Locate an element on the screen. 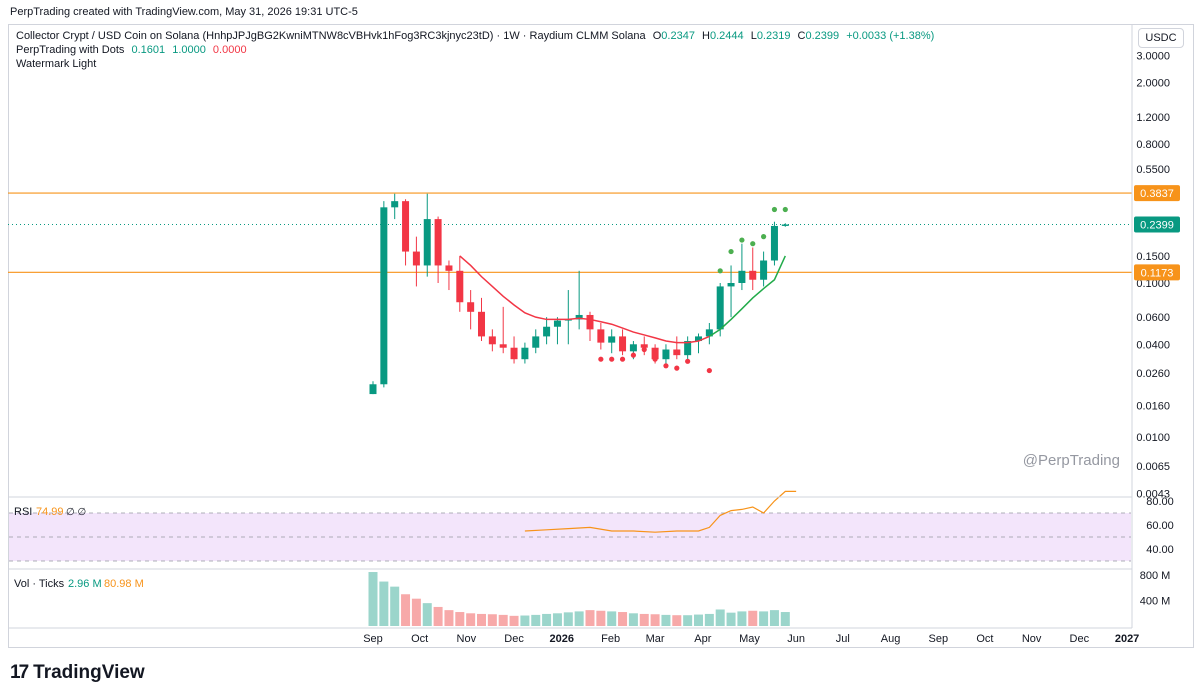 The image size is (1200, 698). watermark-indicator-legend: Watermark Light is located at coordinates (56, 64).